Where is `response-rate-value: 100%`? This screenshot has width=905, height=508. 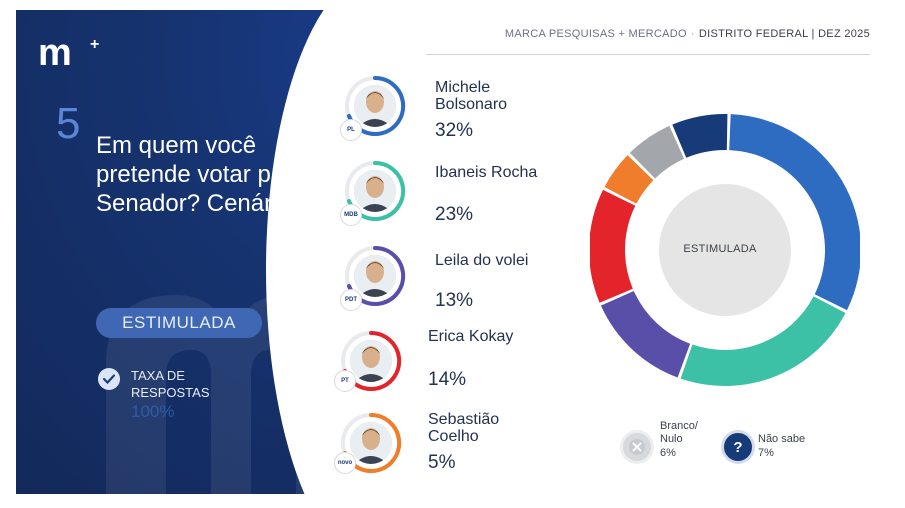
response-rate-value: 100% is located at coordinates (153, 411).